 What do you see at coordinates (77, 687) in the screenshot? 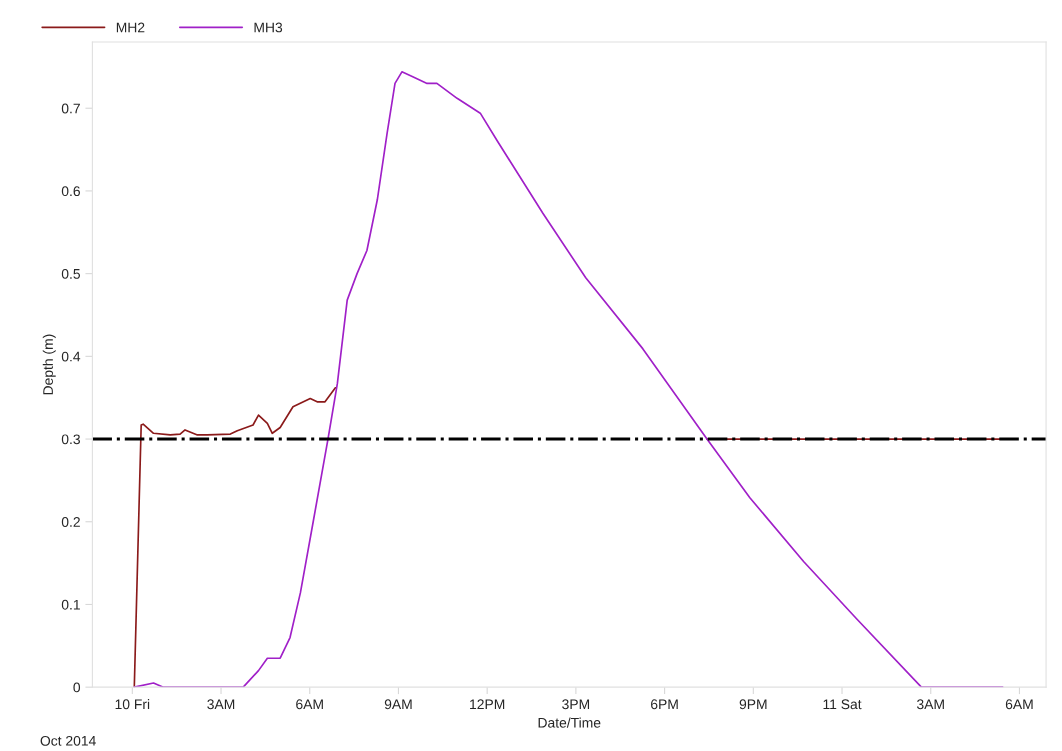
I see `y-tick-label: 0` at bounding box center [77, 687].